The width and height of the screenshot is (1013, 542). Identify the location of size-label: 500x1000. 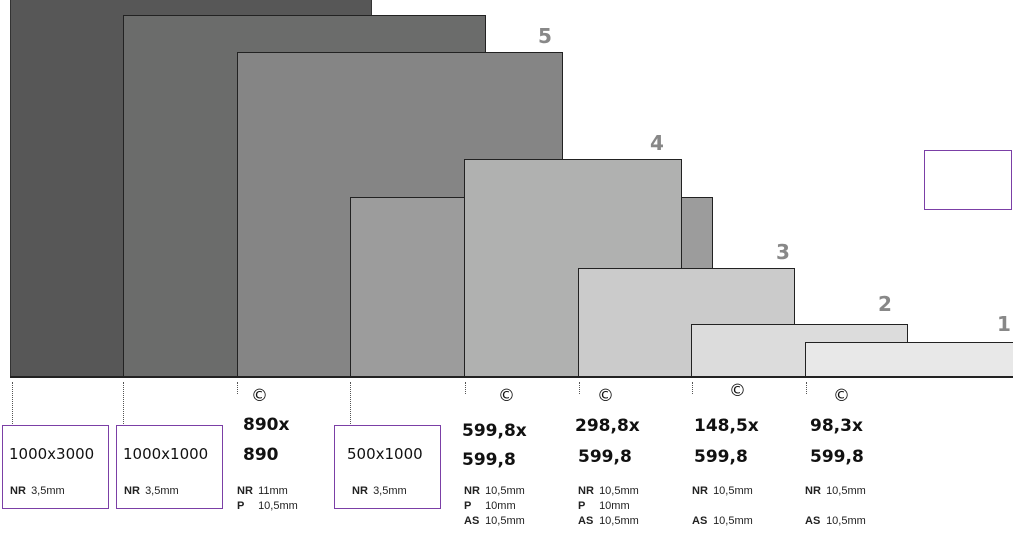
(385, 454).